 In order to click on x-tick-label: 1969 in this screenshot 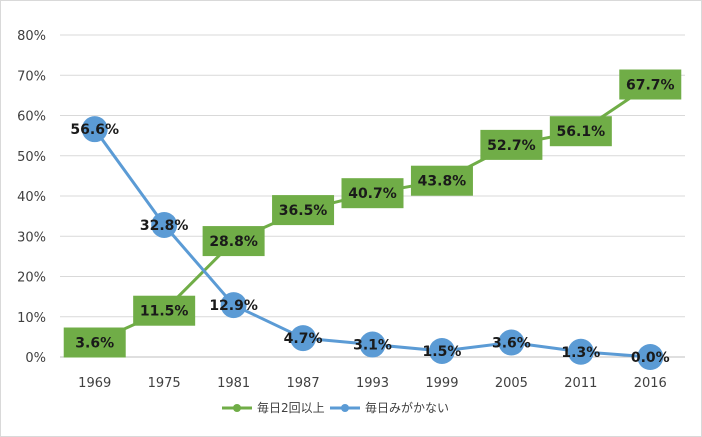, I will do `click(94, 383)`.